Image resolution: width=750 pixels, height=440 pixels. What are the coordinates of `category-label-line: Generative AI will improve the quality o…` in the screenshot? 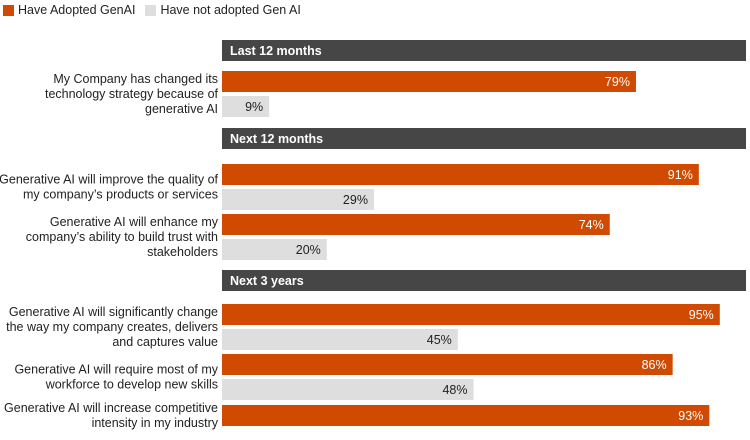 It's located at (109, 180).